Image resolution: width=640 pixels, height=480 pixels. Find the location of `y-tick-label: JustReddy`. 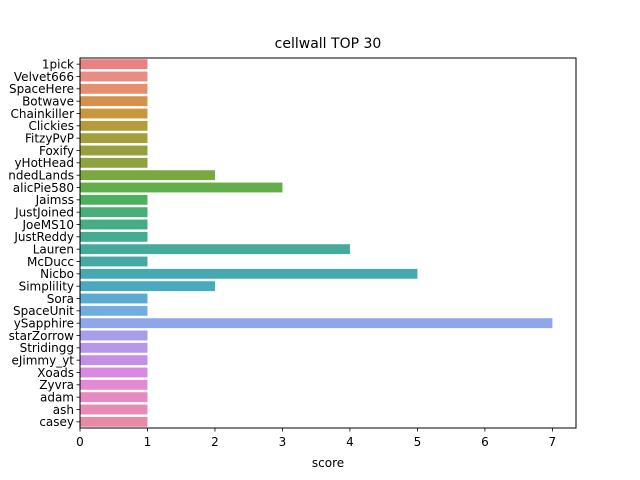

y-tick-label: JustReddy is located at coordinates (43, 237).